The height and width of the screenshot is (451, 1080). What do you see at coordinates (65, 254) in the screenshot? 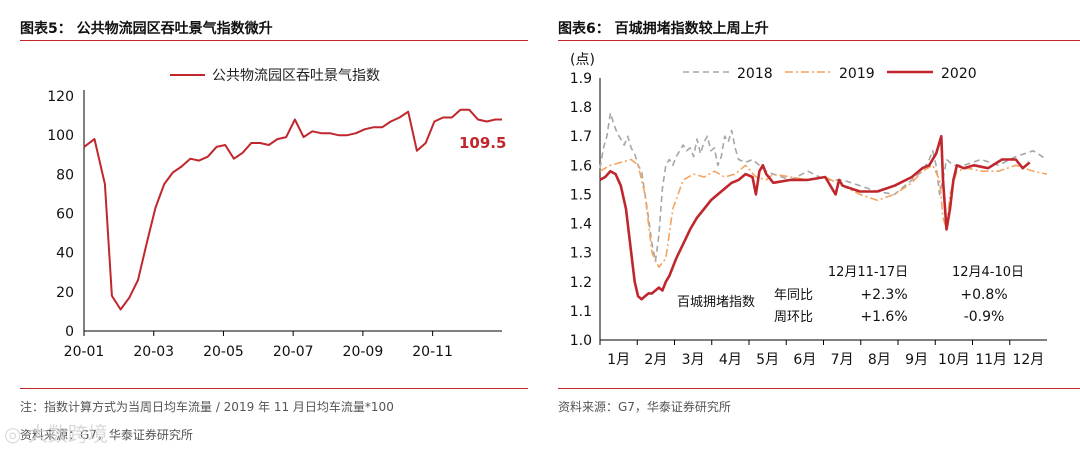
I see `y-tick-label: 40` at bounding box center [65, 254].